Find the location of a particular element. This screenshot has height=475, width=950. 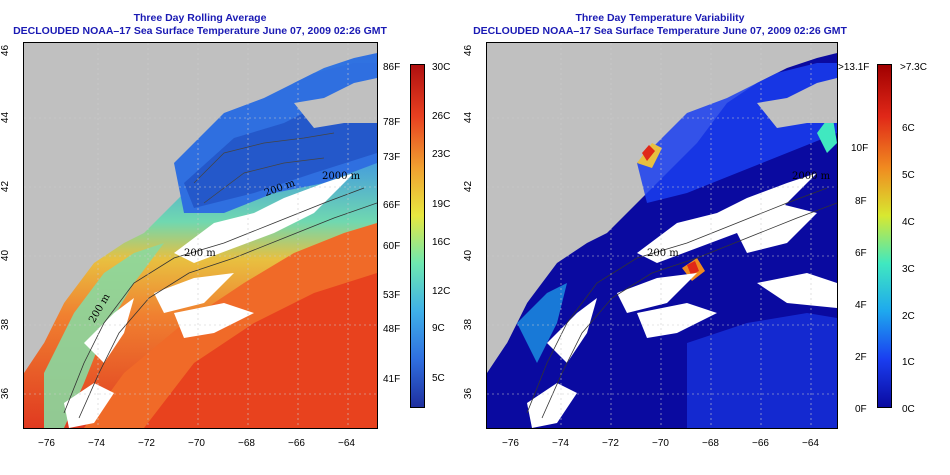

sst-f-53: 53F is located at coordinates (392, 295).